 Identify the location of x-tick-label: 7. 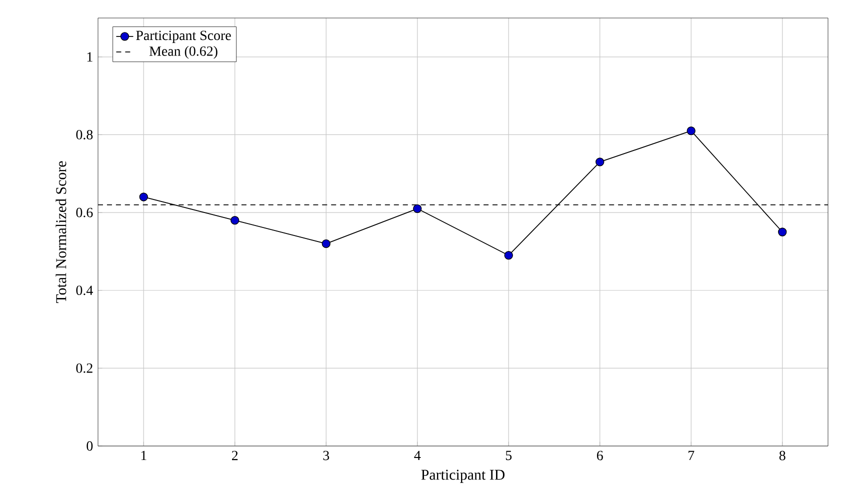
(691, 455).